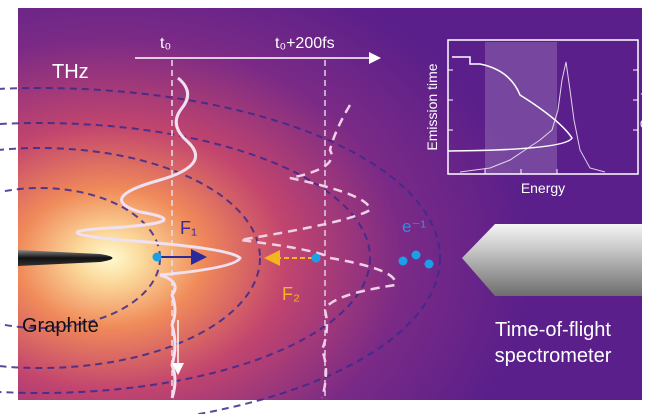 The width and height of the screenshot is (660, 414). I want to click on f1-label: F₁, so click(188, 228).